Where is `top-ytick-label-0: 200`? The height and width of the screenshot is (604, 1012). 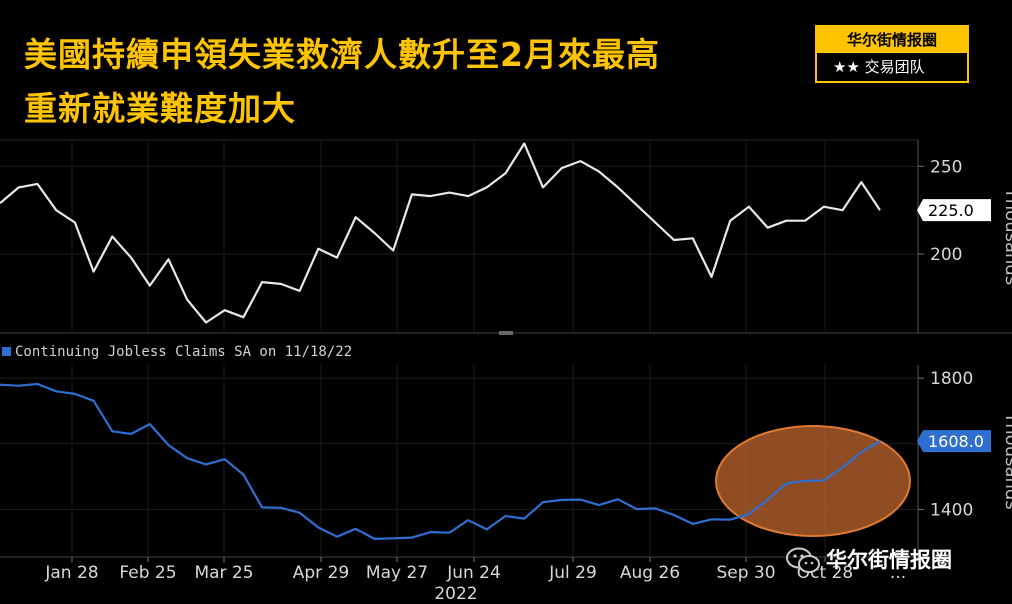 top-ytick-label-0: 200 is located at coordinates (946, 255).